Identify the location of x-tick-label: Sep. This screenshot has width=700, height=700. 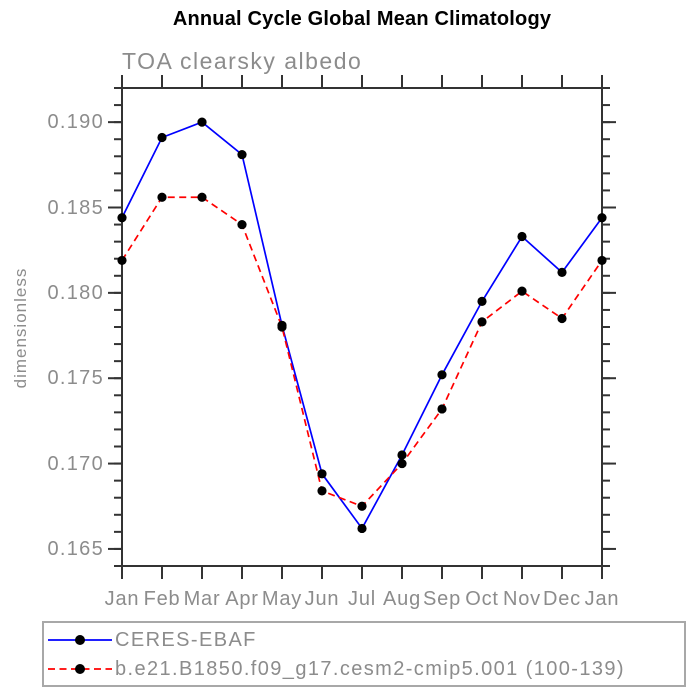
(442, 599).